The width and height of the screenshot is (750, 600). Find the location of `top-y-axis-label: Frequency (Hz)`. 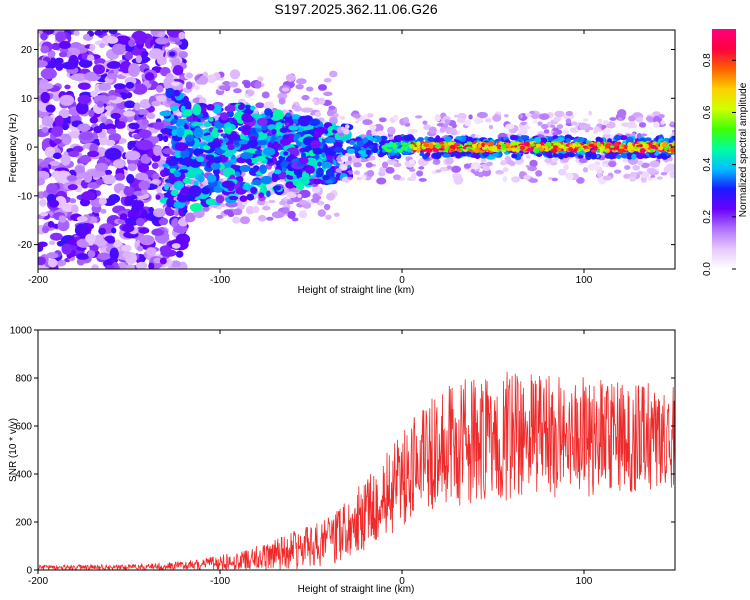

top-y-axis-label: Frequency (Hz) is located at coordinates (13, 148).